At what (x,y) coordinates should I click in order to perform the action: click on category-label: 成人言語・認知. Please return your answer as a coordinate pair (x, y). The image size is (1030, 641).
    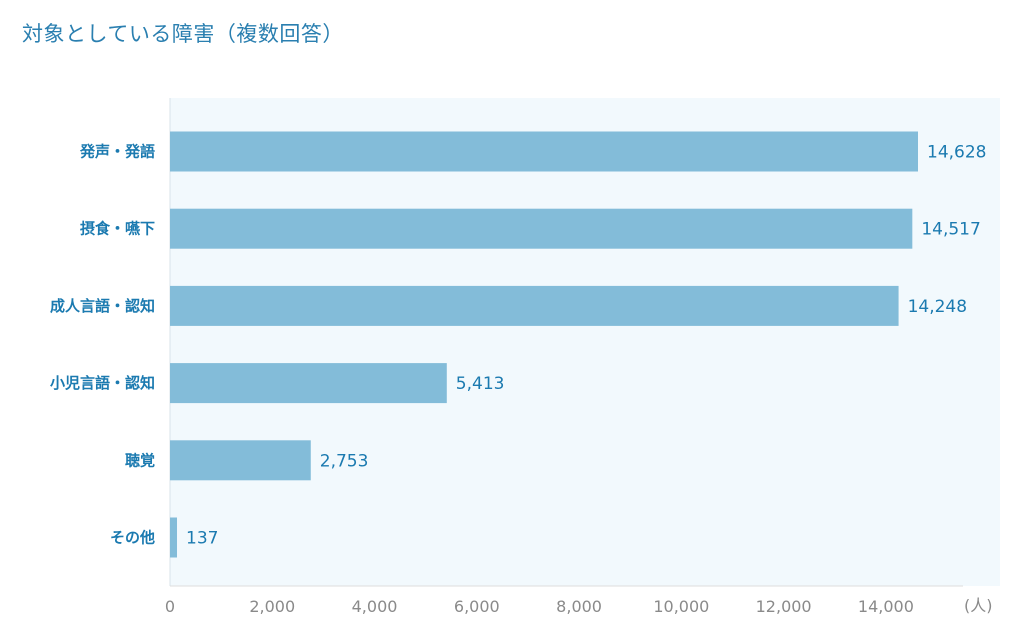
    Looking at the image, I should click on (102, 306).